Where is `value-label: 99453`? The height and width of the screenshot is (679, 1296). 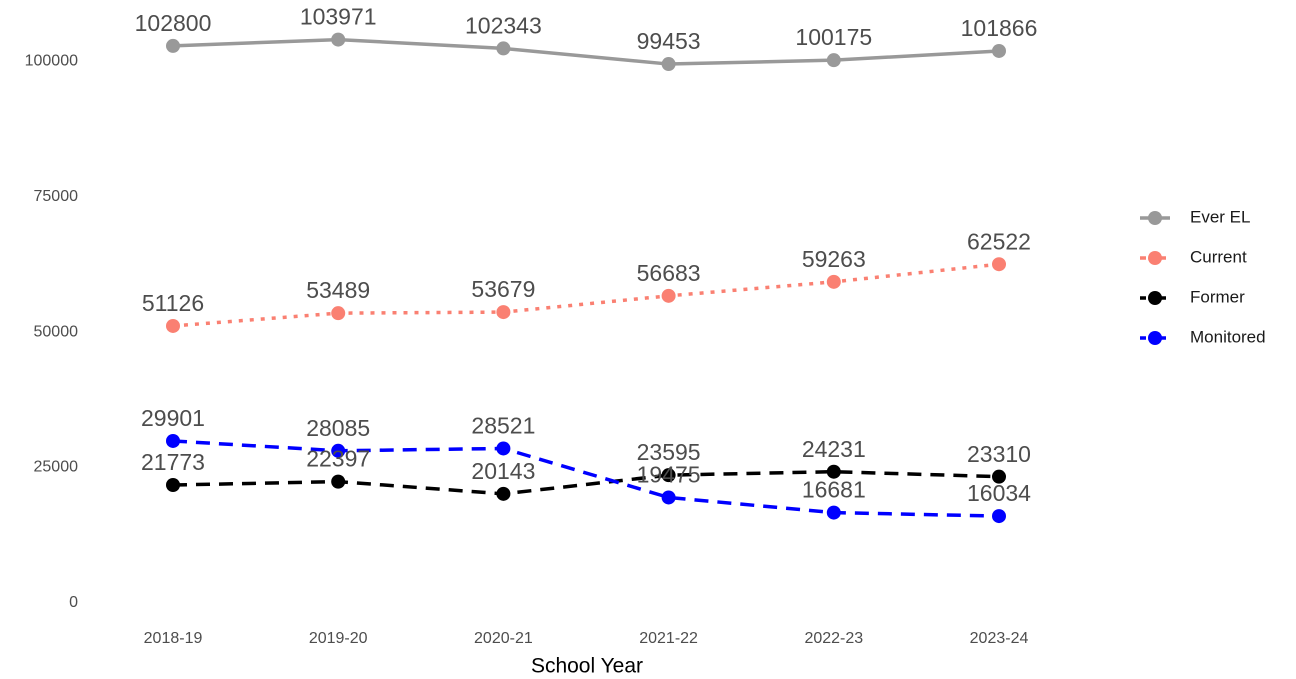
value-label: 99453 is located at coordinates (669, 41).